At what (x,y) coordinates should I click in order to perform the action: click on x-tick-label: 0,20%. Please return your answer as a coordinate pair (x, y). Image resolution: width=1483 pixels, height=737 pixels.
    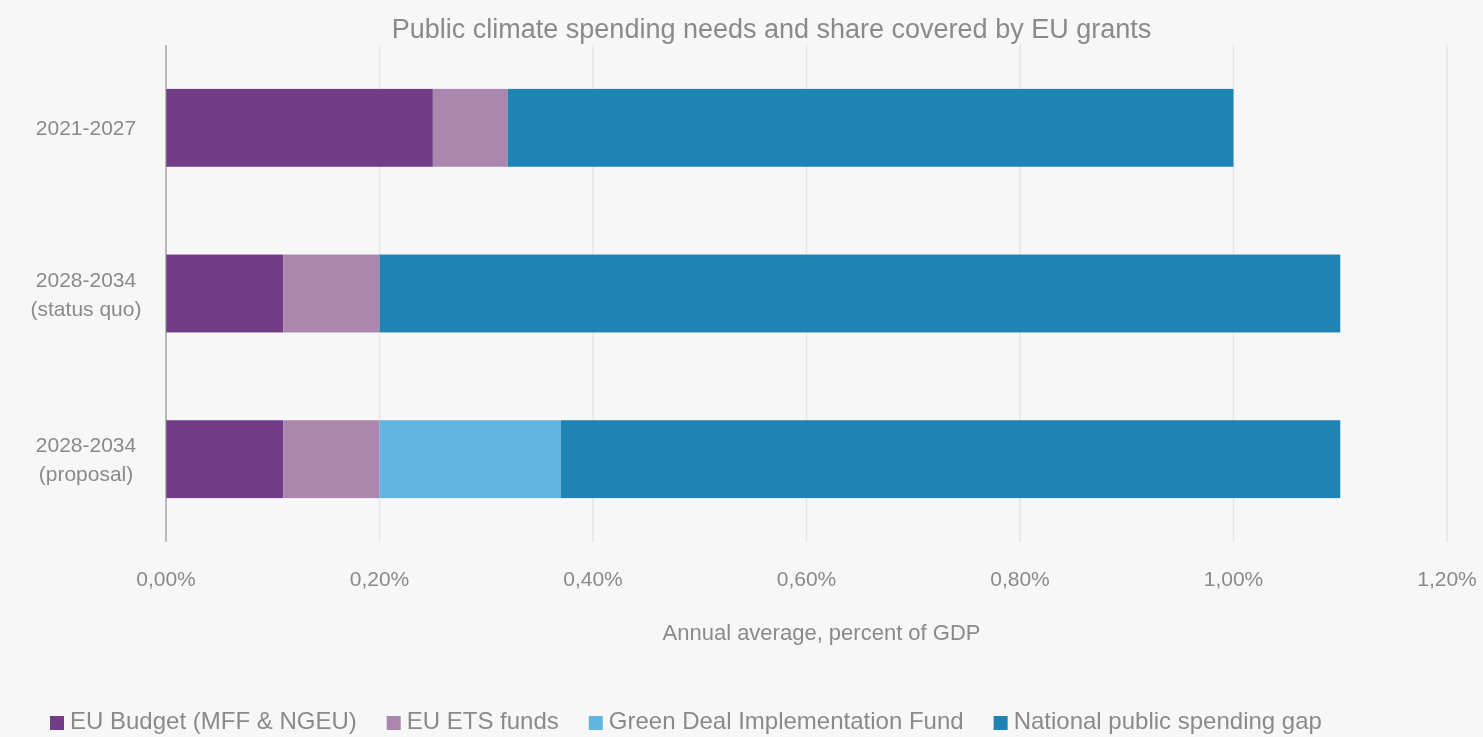
    Looking at the image, I should click on (379, 578).